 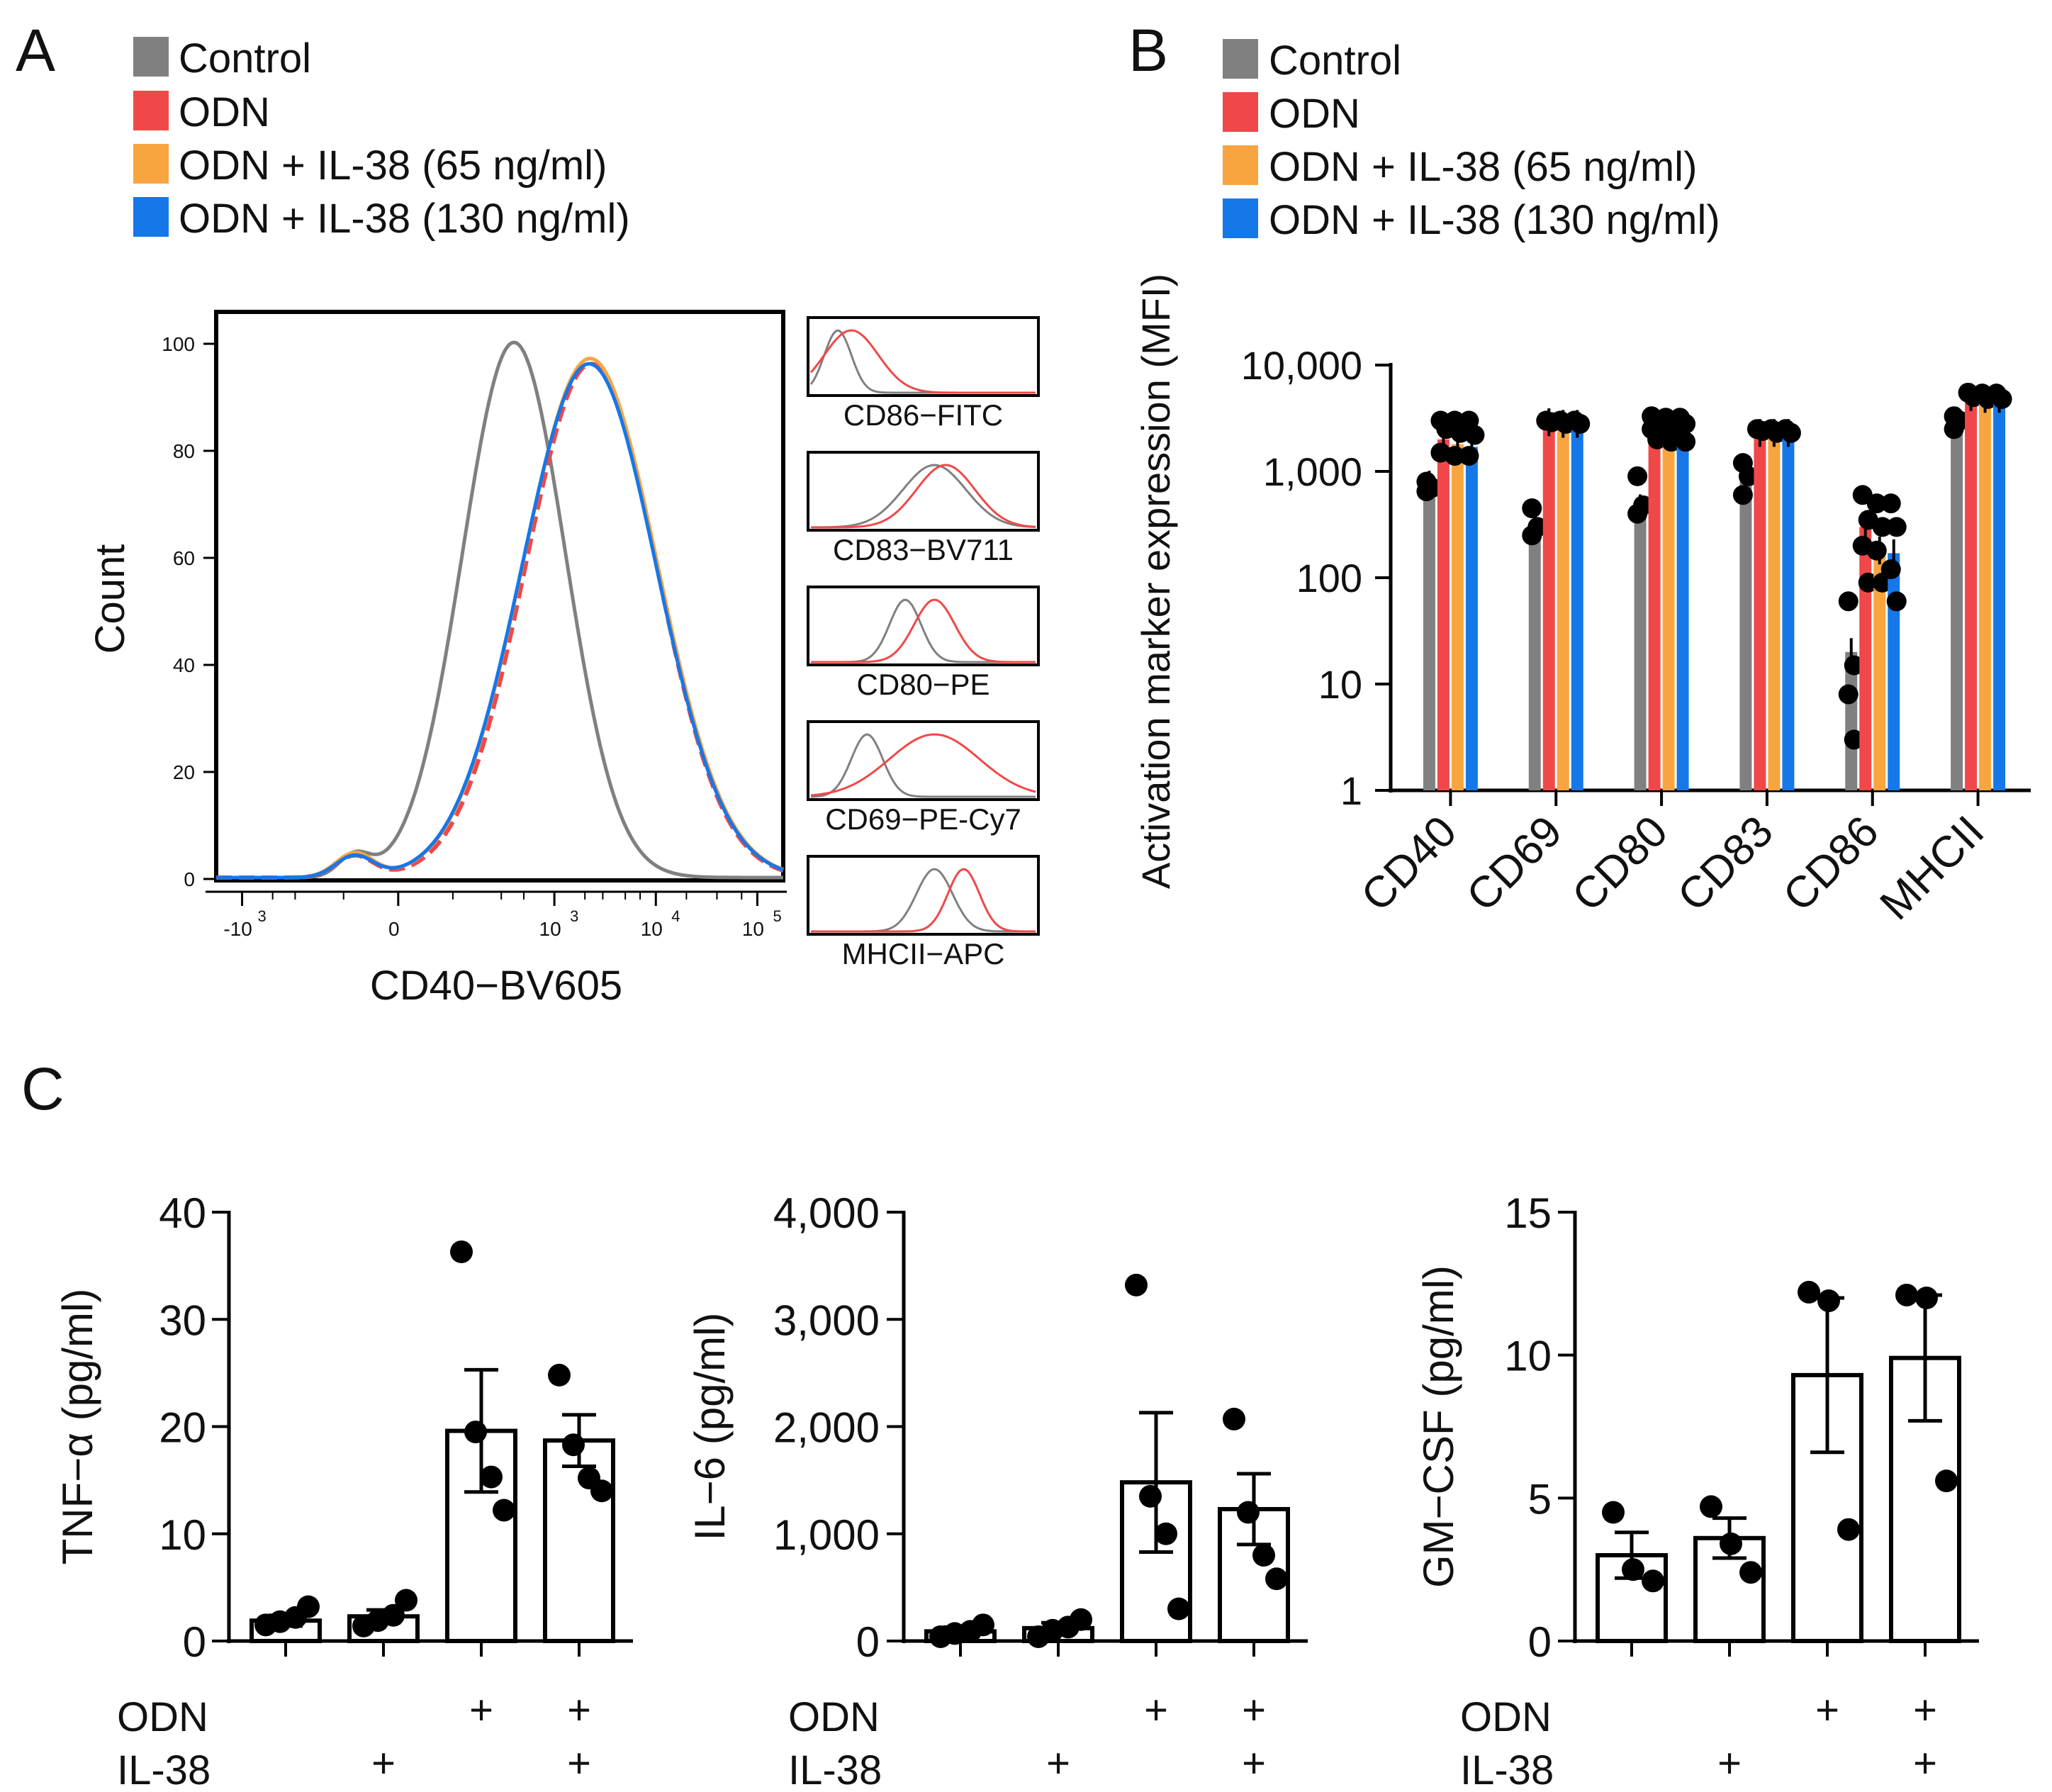 What do you see at coordinates (1351, 790) in the screenshot?
I see `panel-b-y-tick-label: 1` at bounding box center [1351, 790].